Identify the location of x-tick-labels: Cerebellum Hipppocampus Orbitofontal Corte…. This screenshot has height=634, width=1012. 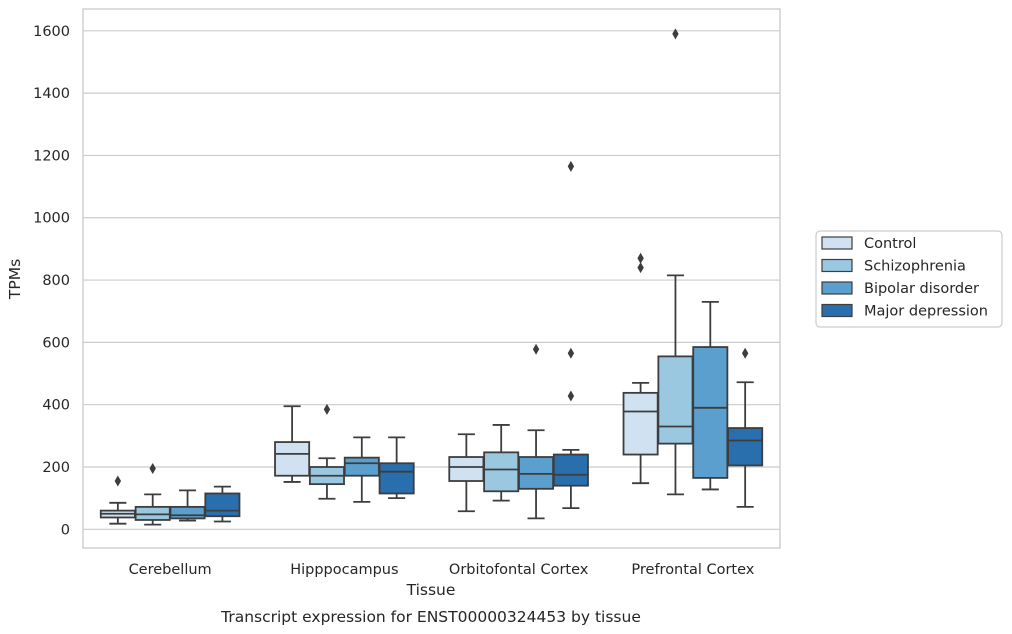
(442, 570).